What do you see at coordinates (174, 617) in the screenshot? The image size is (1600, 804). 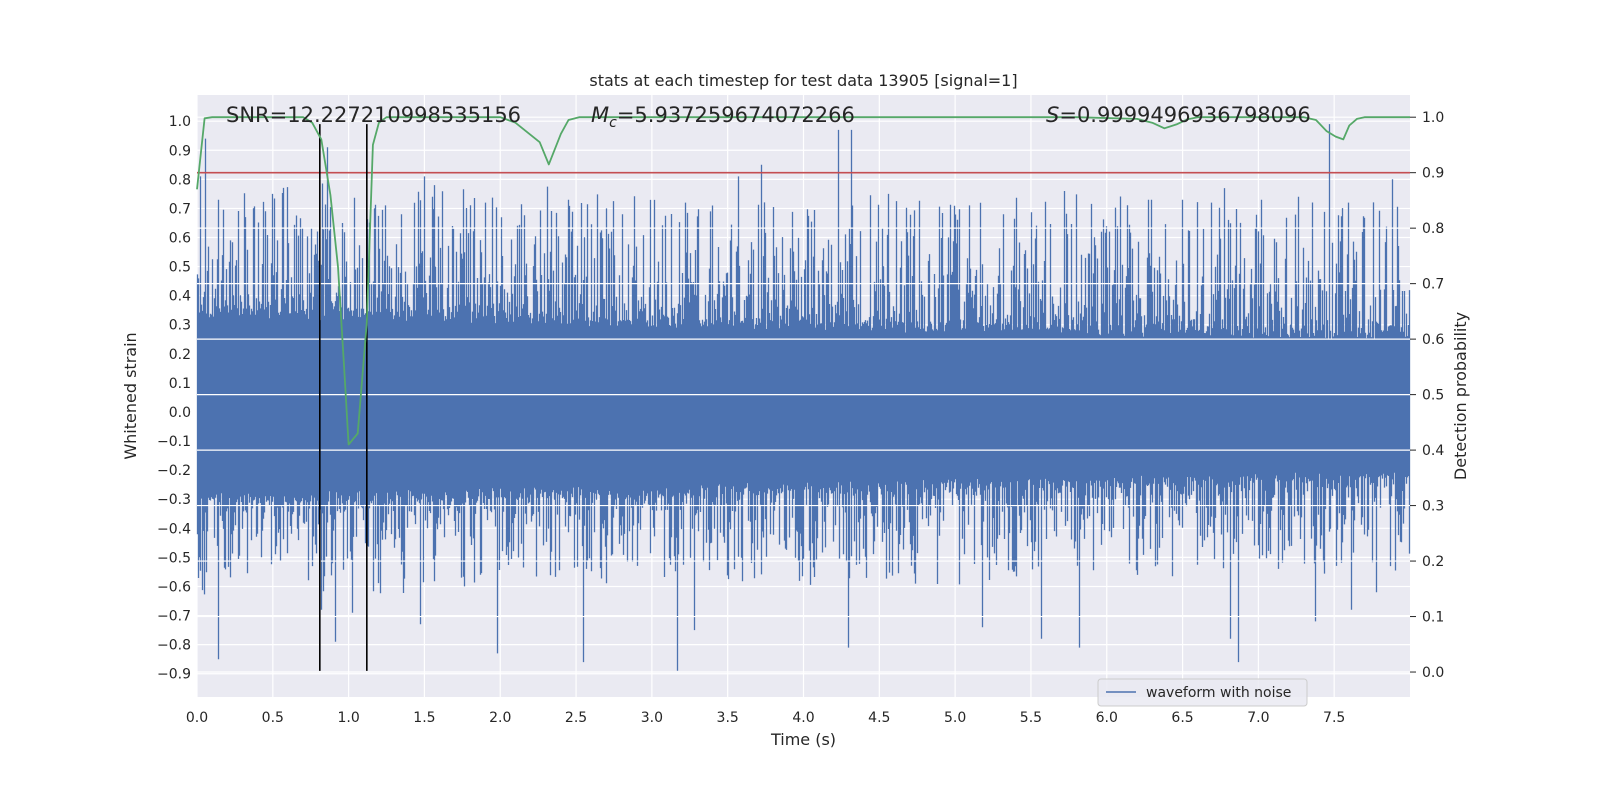 I see `y-tick-label: −0.7` at bounding box center [174, 617].